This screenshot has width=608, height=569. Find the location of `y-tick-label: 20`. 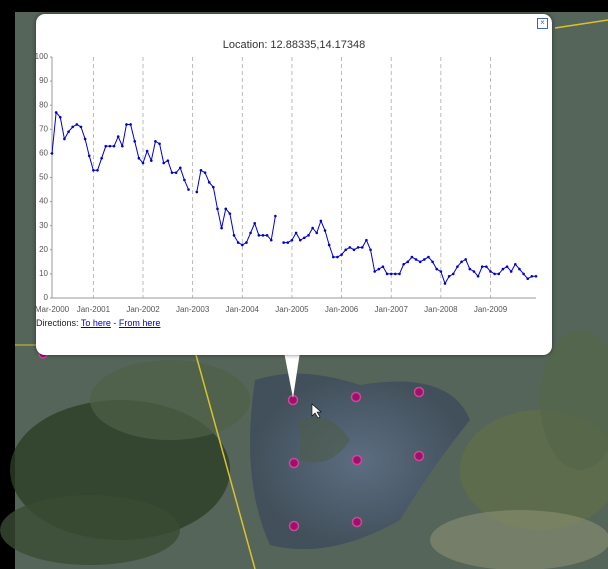

y-tick-label: 20 is located at coordinates (43, 249).